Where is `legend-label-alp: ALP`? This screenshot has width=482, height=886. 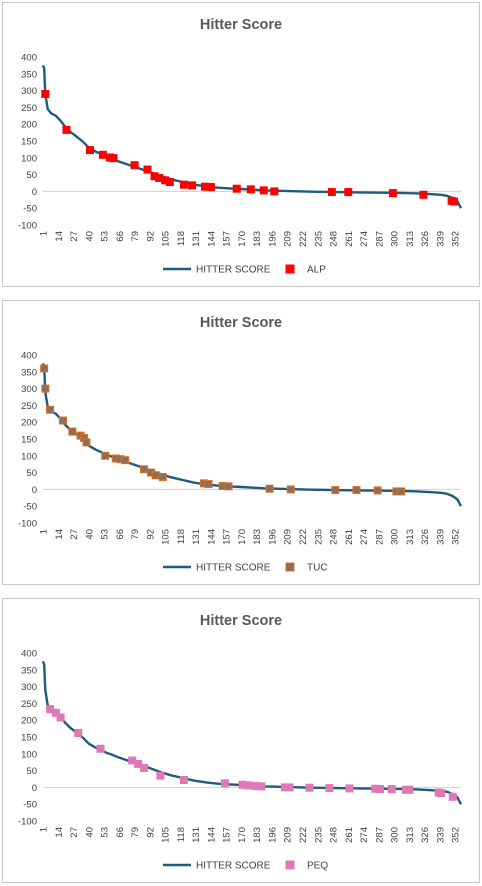
legend-label-alp: ALP is located at coordinates (316, 270).